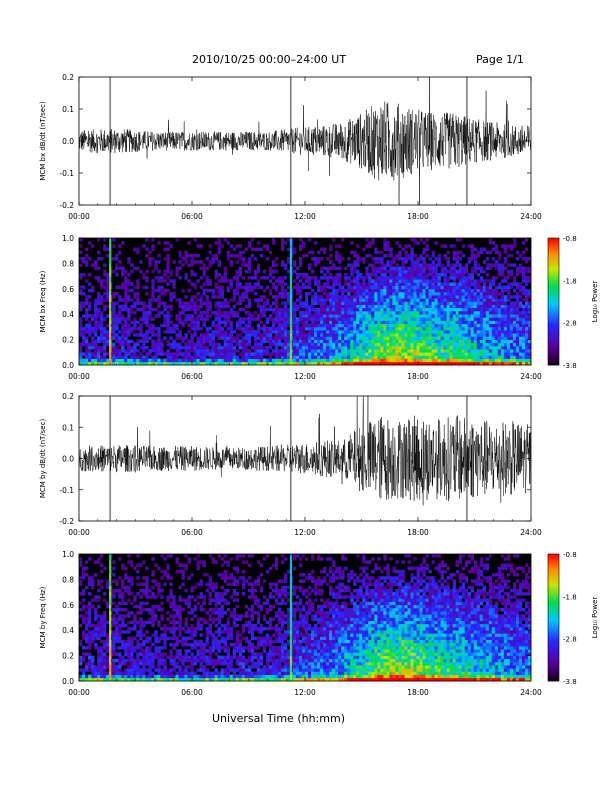  Describe the element at coordinates (68, 77) in the screenshot. I see `y-tick-label: 0.2` at that location.